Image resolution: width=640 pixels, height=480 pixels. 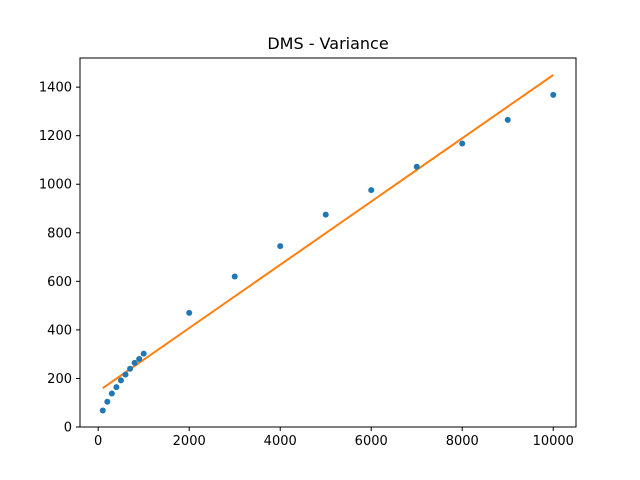 I want to click on y-tick-label: 1000, so click(x=55, y=185).